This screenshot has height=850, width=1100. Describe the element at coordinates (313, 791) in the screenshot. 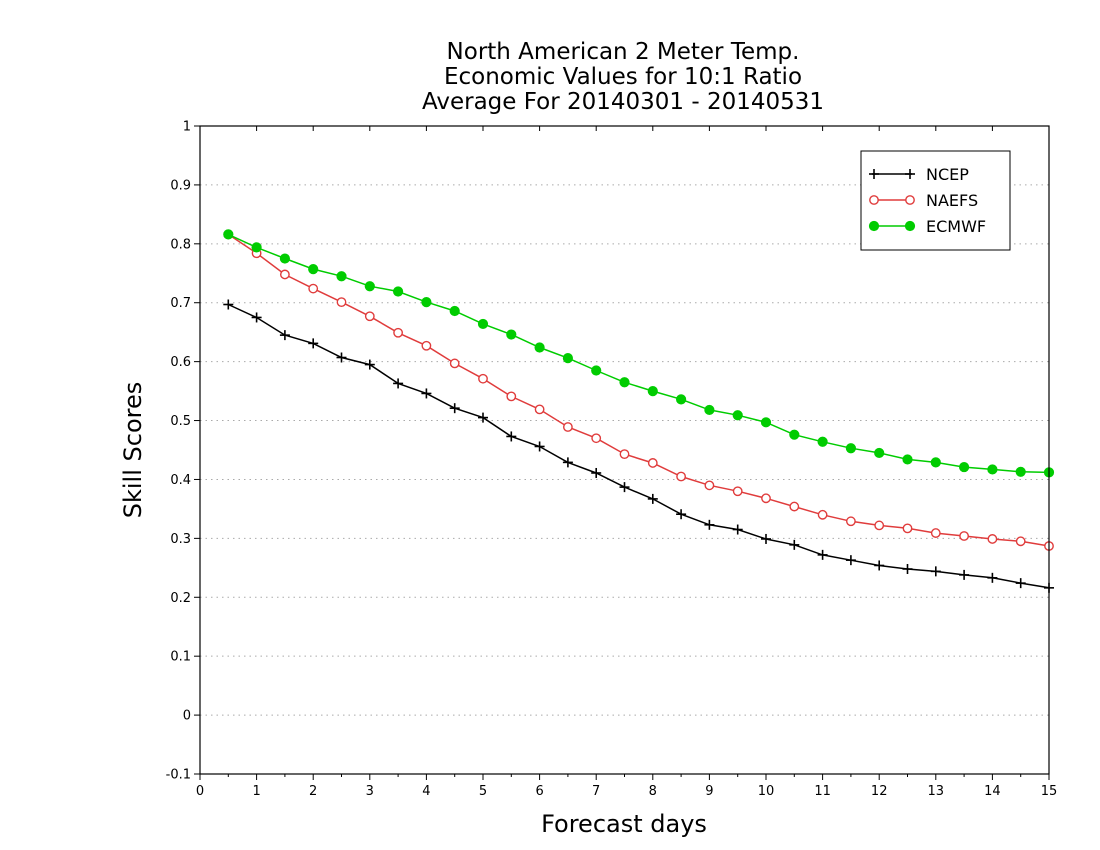

I see `x-tick-label: 2` at that location.